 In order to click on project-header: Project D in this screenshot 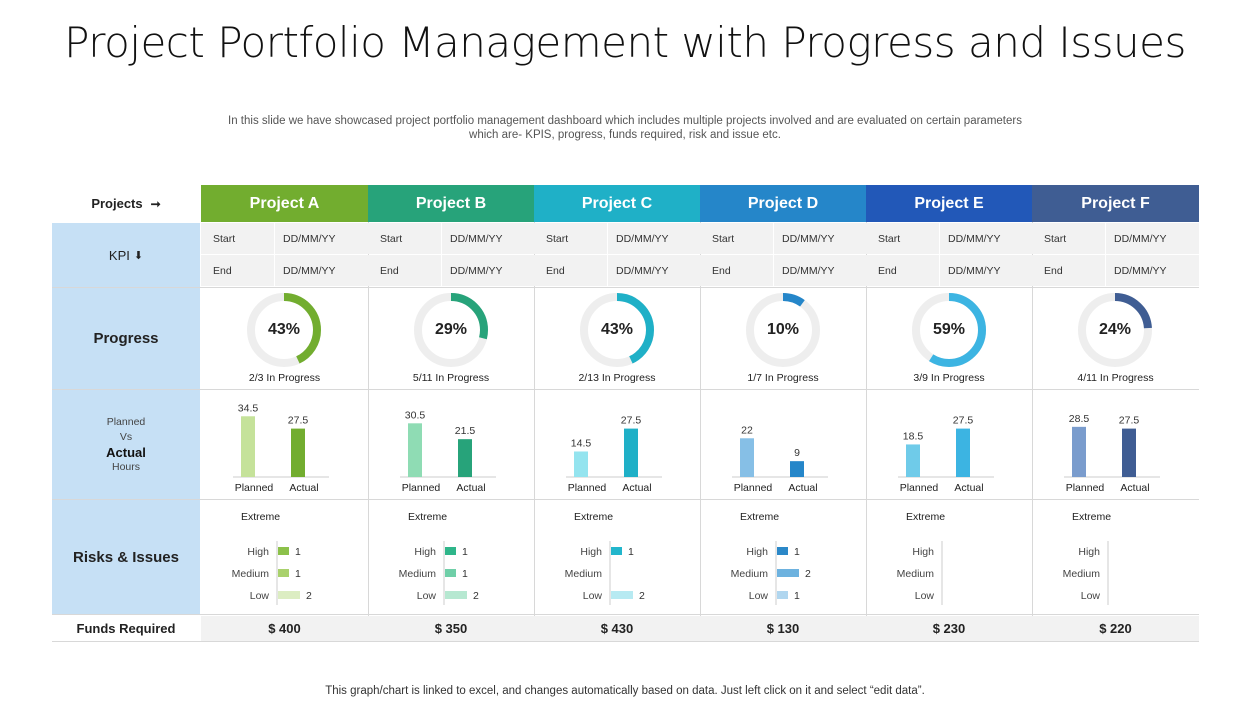, I will do `click(783, 203)`.